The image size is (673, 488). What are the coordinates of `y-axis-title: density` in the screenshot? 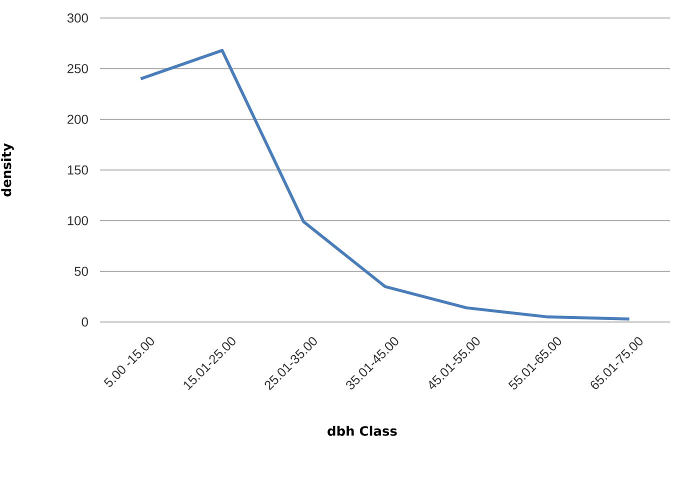 It's located at (7, 169).